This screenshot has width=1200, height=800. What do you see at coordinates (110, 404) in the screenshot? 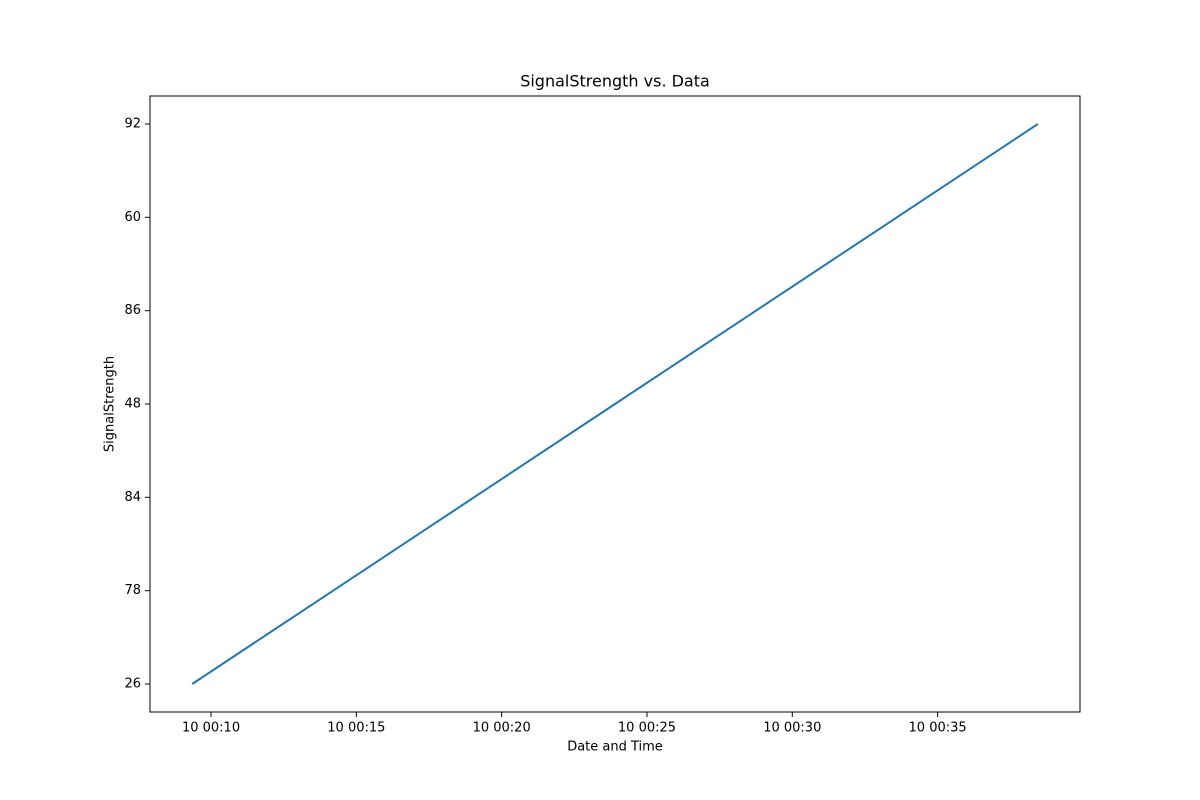
I see `y-axis-label: SignalStrength` at bounding box center [110, 404].